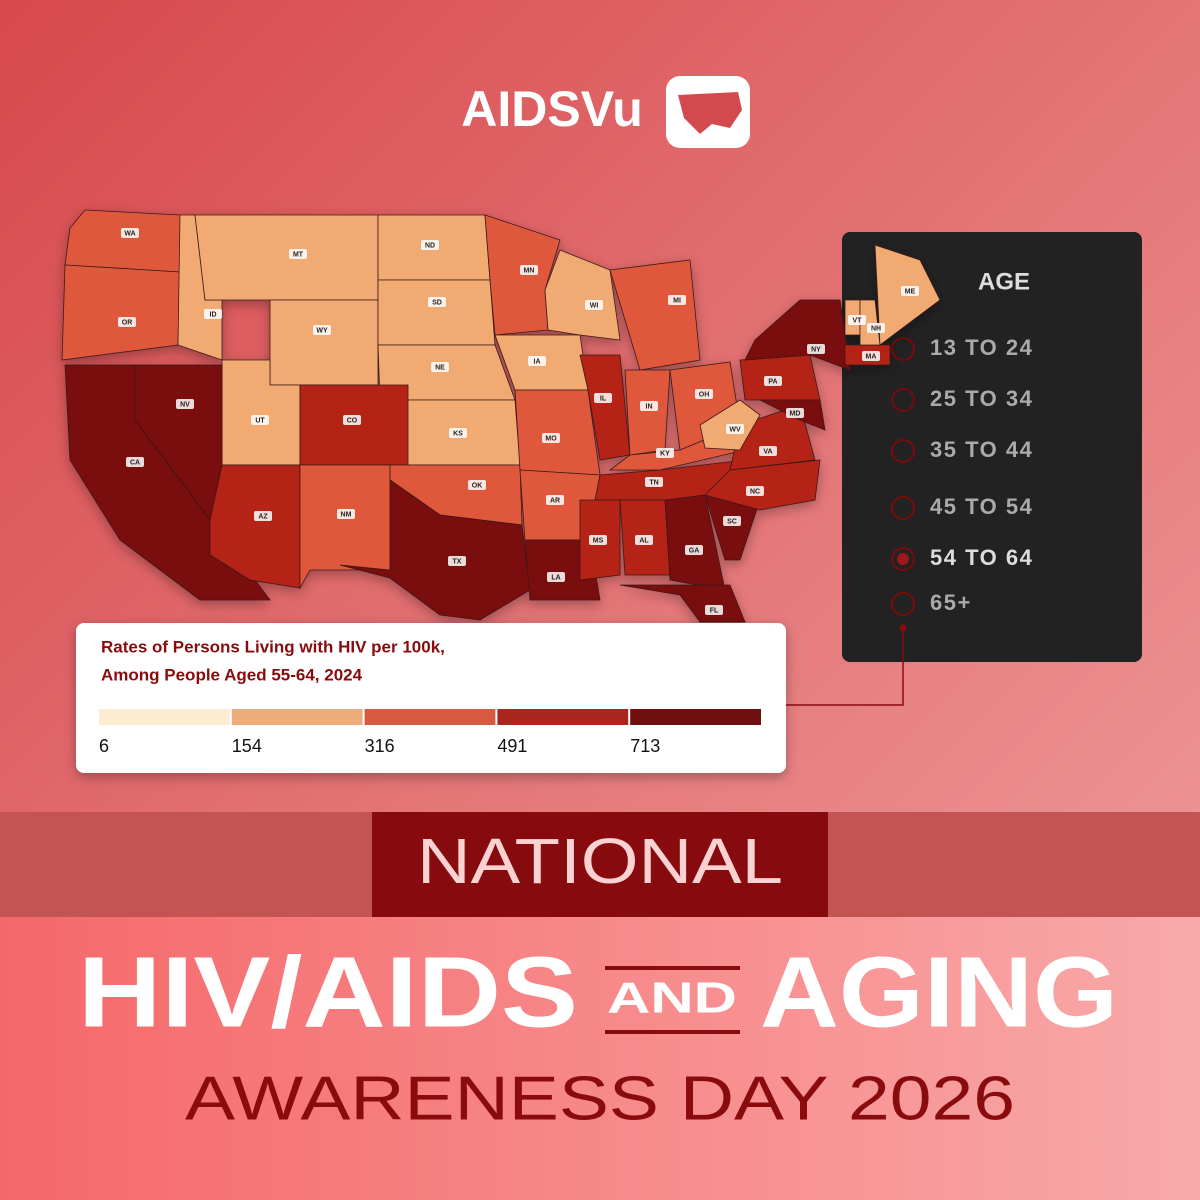 The width and height of the screenshot is (1200, 1200). I want to click on age-panel, so click(992, 447).